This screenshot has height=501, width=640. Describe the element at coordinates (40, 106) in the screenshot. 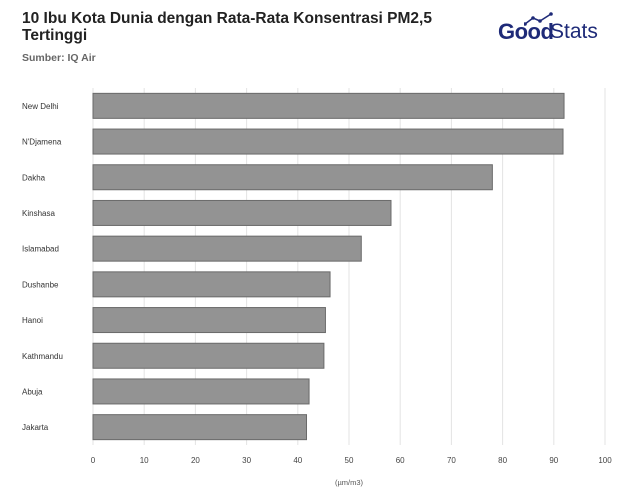

I see `category-label: New Delhi` at that location.